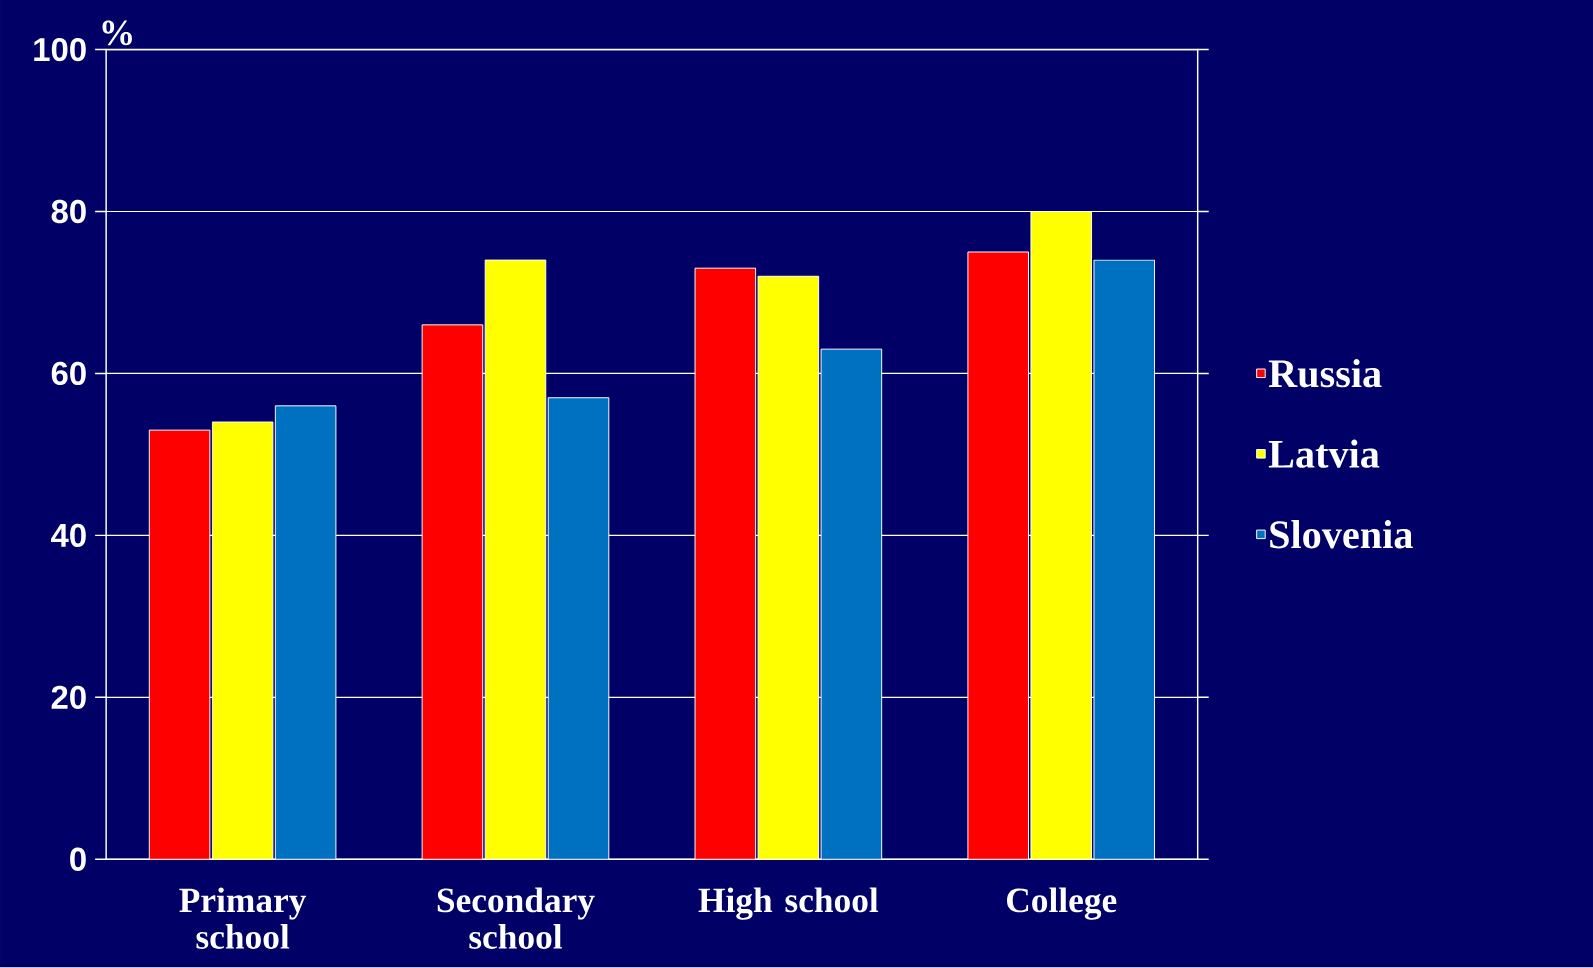 This screenshot has height=968, width=1593. I want to click on legend-label: Slovenia, so click(1341, 534).